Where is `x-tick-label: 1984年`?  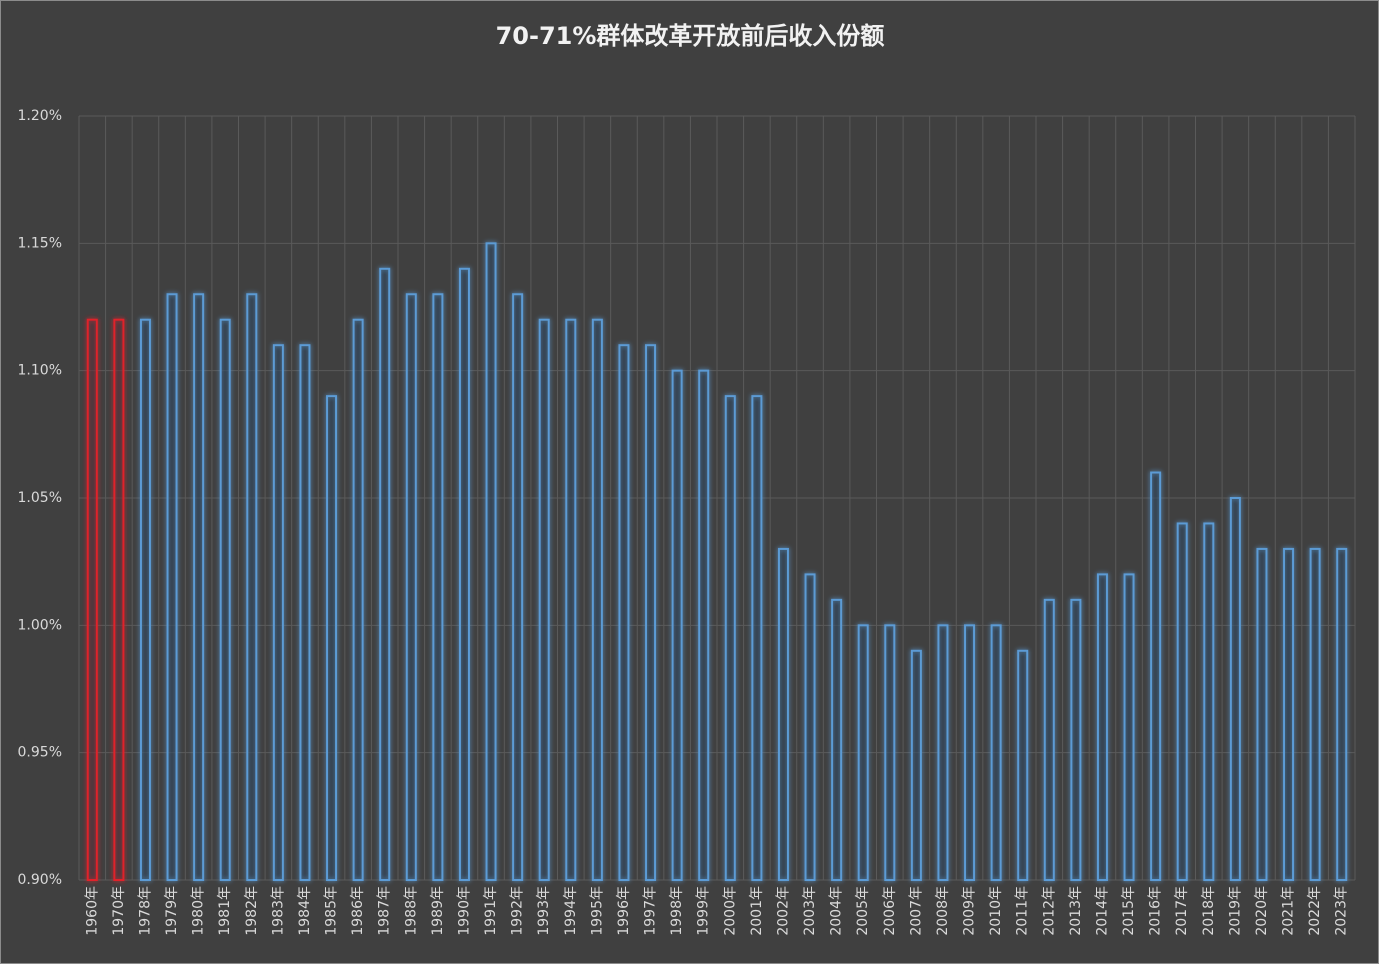 x-tick-label: 1984年 is located at coordinates (305, 911).